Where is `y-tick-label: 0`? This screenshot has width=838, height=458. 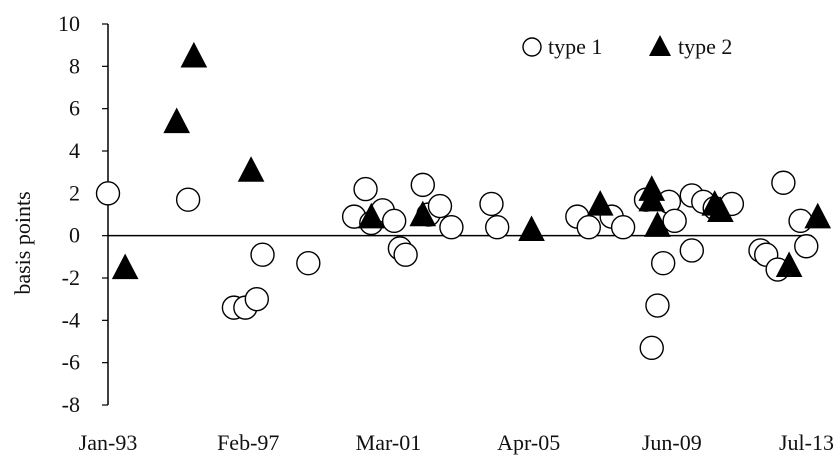 y-tick-label: 0 is located at coordinates (74, 235).